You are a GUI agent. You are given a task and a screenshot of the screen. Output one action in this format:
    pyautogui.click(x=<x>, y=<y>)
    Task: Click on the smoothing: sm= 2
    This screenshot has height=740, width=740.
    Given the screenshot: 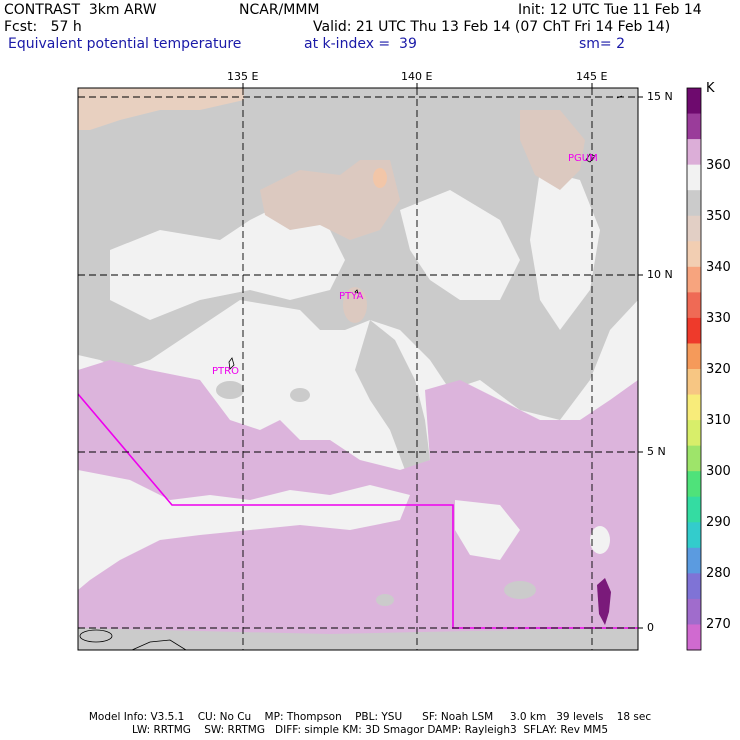 What is the action you would take?
    pyautogui.click(x=602, y=44)
    